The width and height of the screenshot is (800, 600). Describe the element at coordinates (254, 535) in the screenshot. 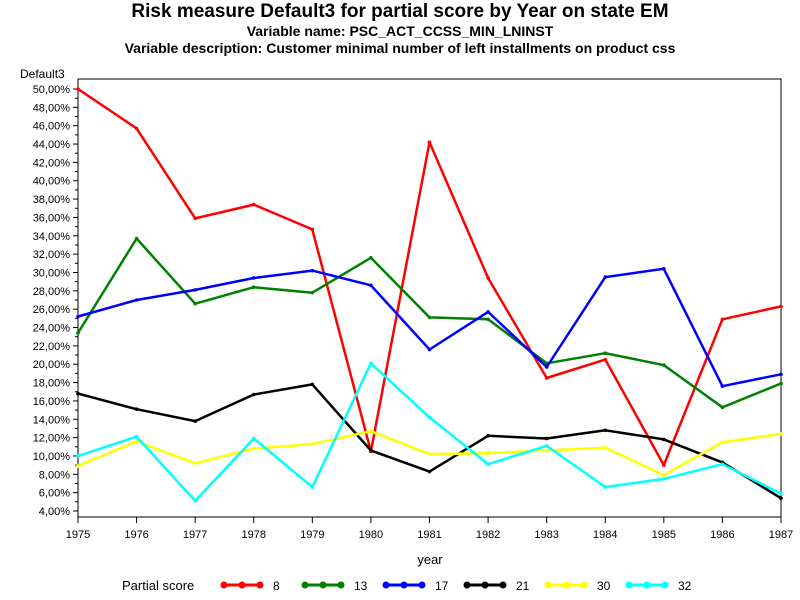

I see `x-tick-label: 1978` at that location.